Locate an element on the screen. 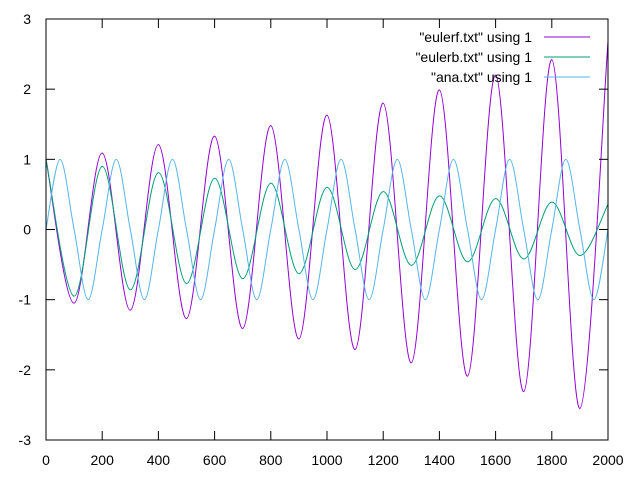 The image size is (640, 480). y-tick-label: 2 is located at coordinates (27, 89).